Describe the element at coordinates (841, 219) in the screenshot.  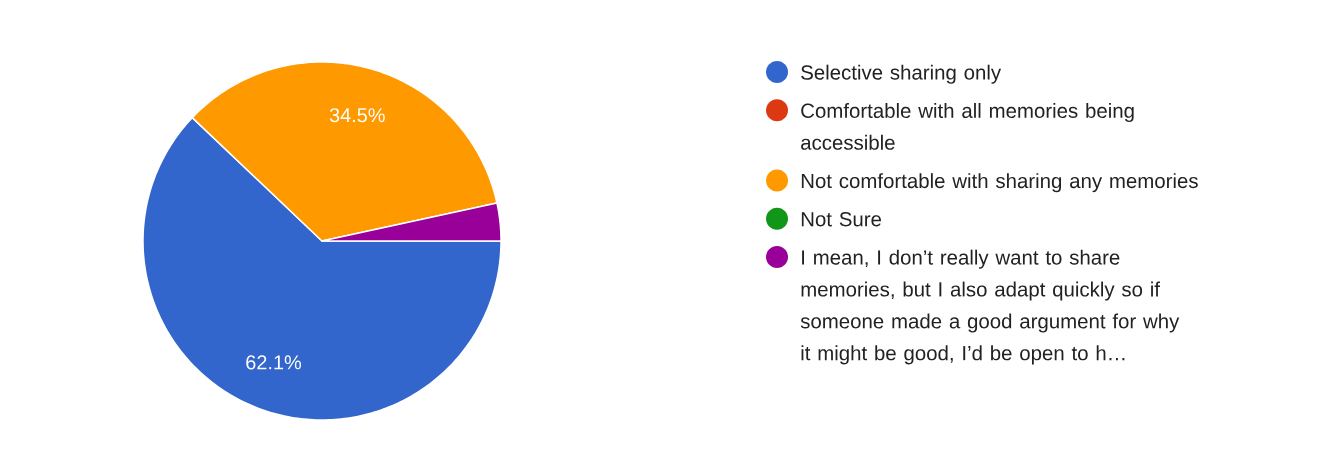
I see `legend-label: Not Sure` at that location.